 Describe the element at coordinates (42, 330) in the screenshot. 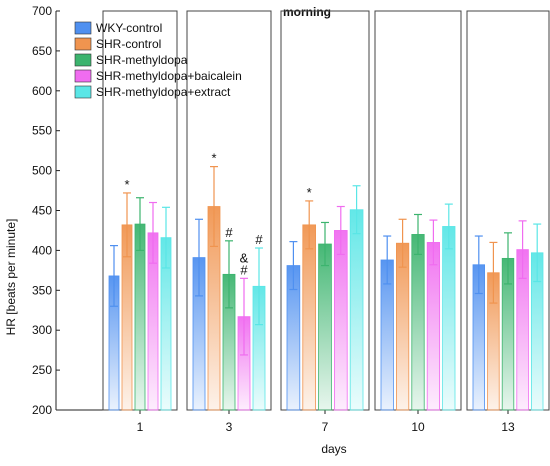

I see `y-tick-label: 300` at that location.